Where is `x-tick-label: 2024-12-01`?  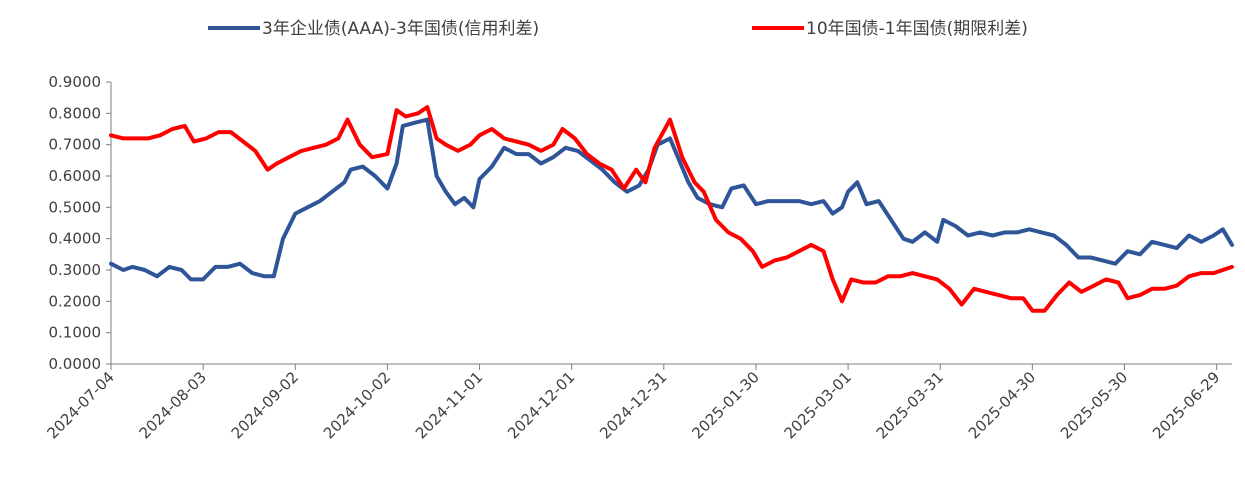
x-tick-label: 2024-12-01 is located at coordinates (541, 405).